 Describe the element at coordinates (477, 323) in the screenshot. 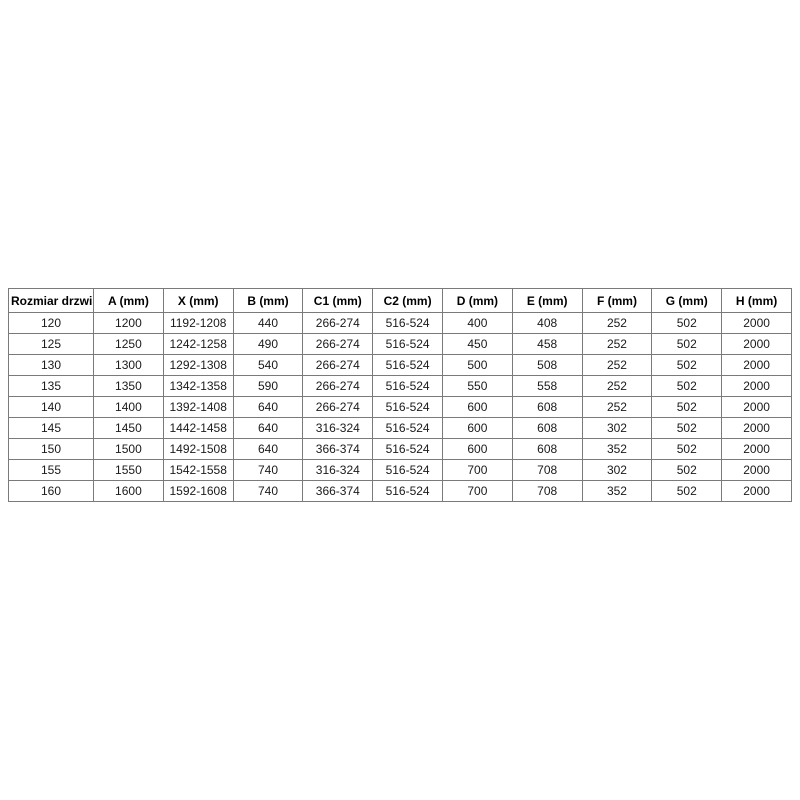

I see `table-cell: 400` at that location.